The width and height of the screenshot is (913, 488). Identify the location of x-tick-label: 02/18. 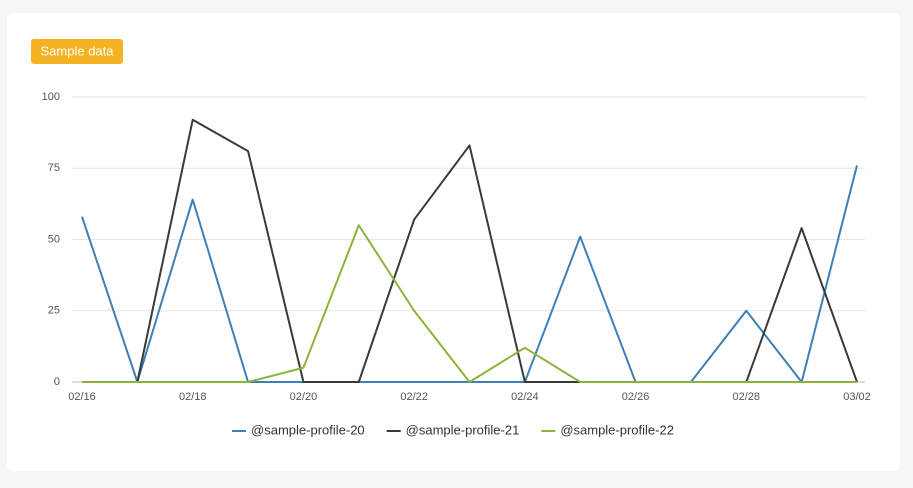
(193, 397).